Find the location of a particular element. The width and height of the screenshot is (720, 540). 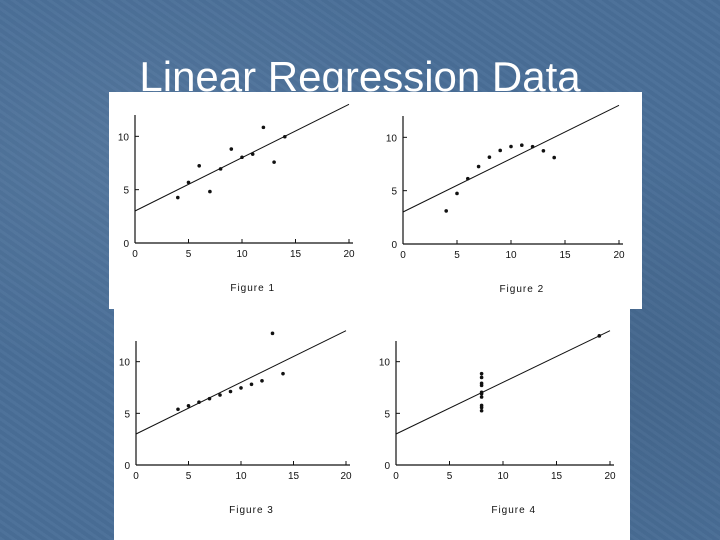

figure-caption-2: Figure 2 is located at coordinates (521, 289).